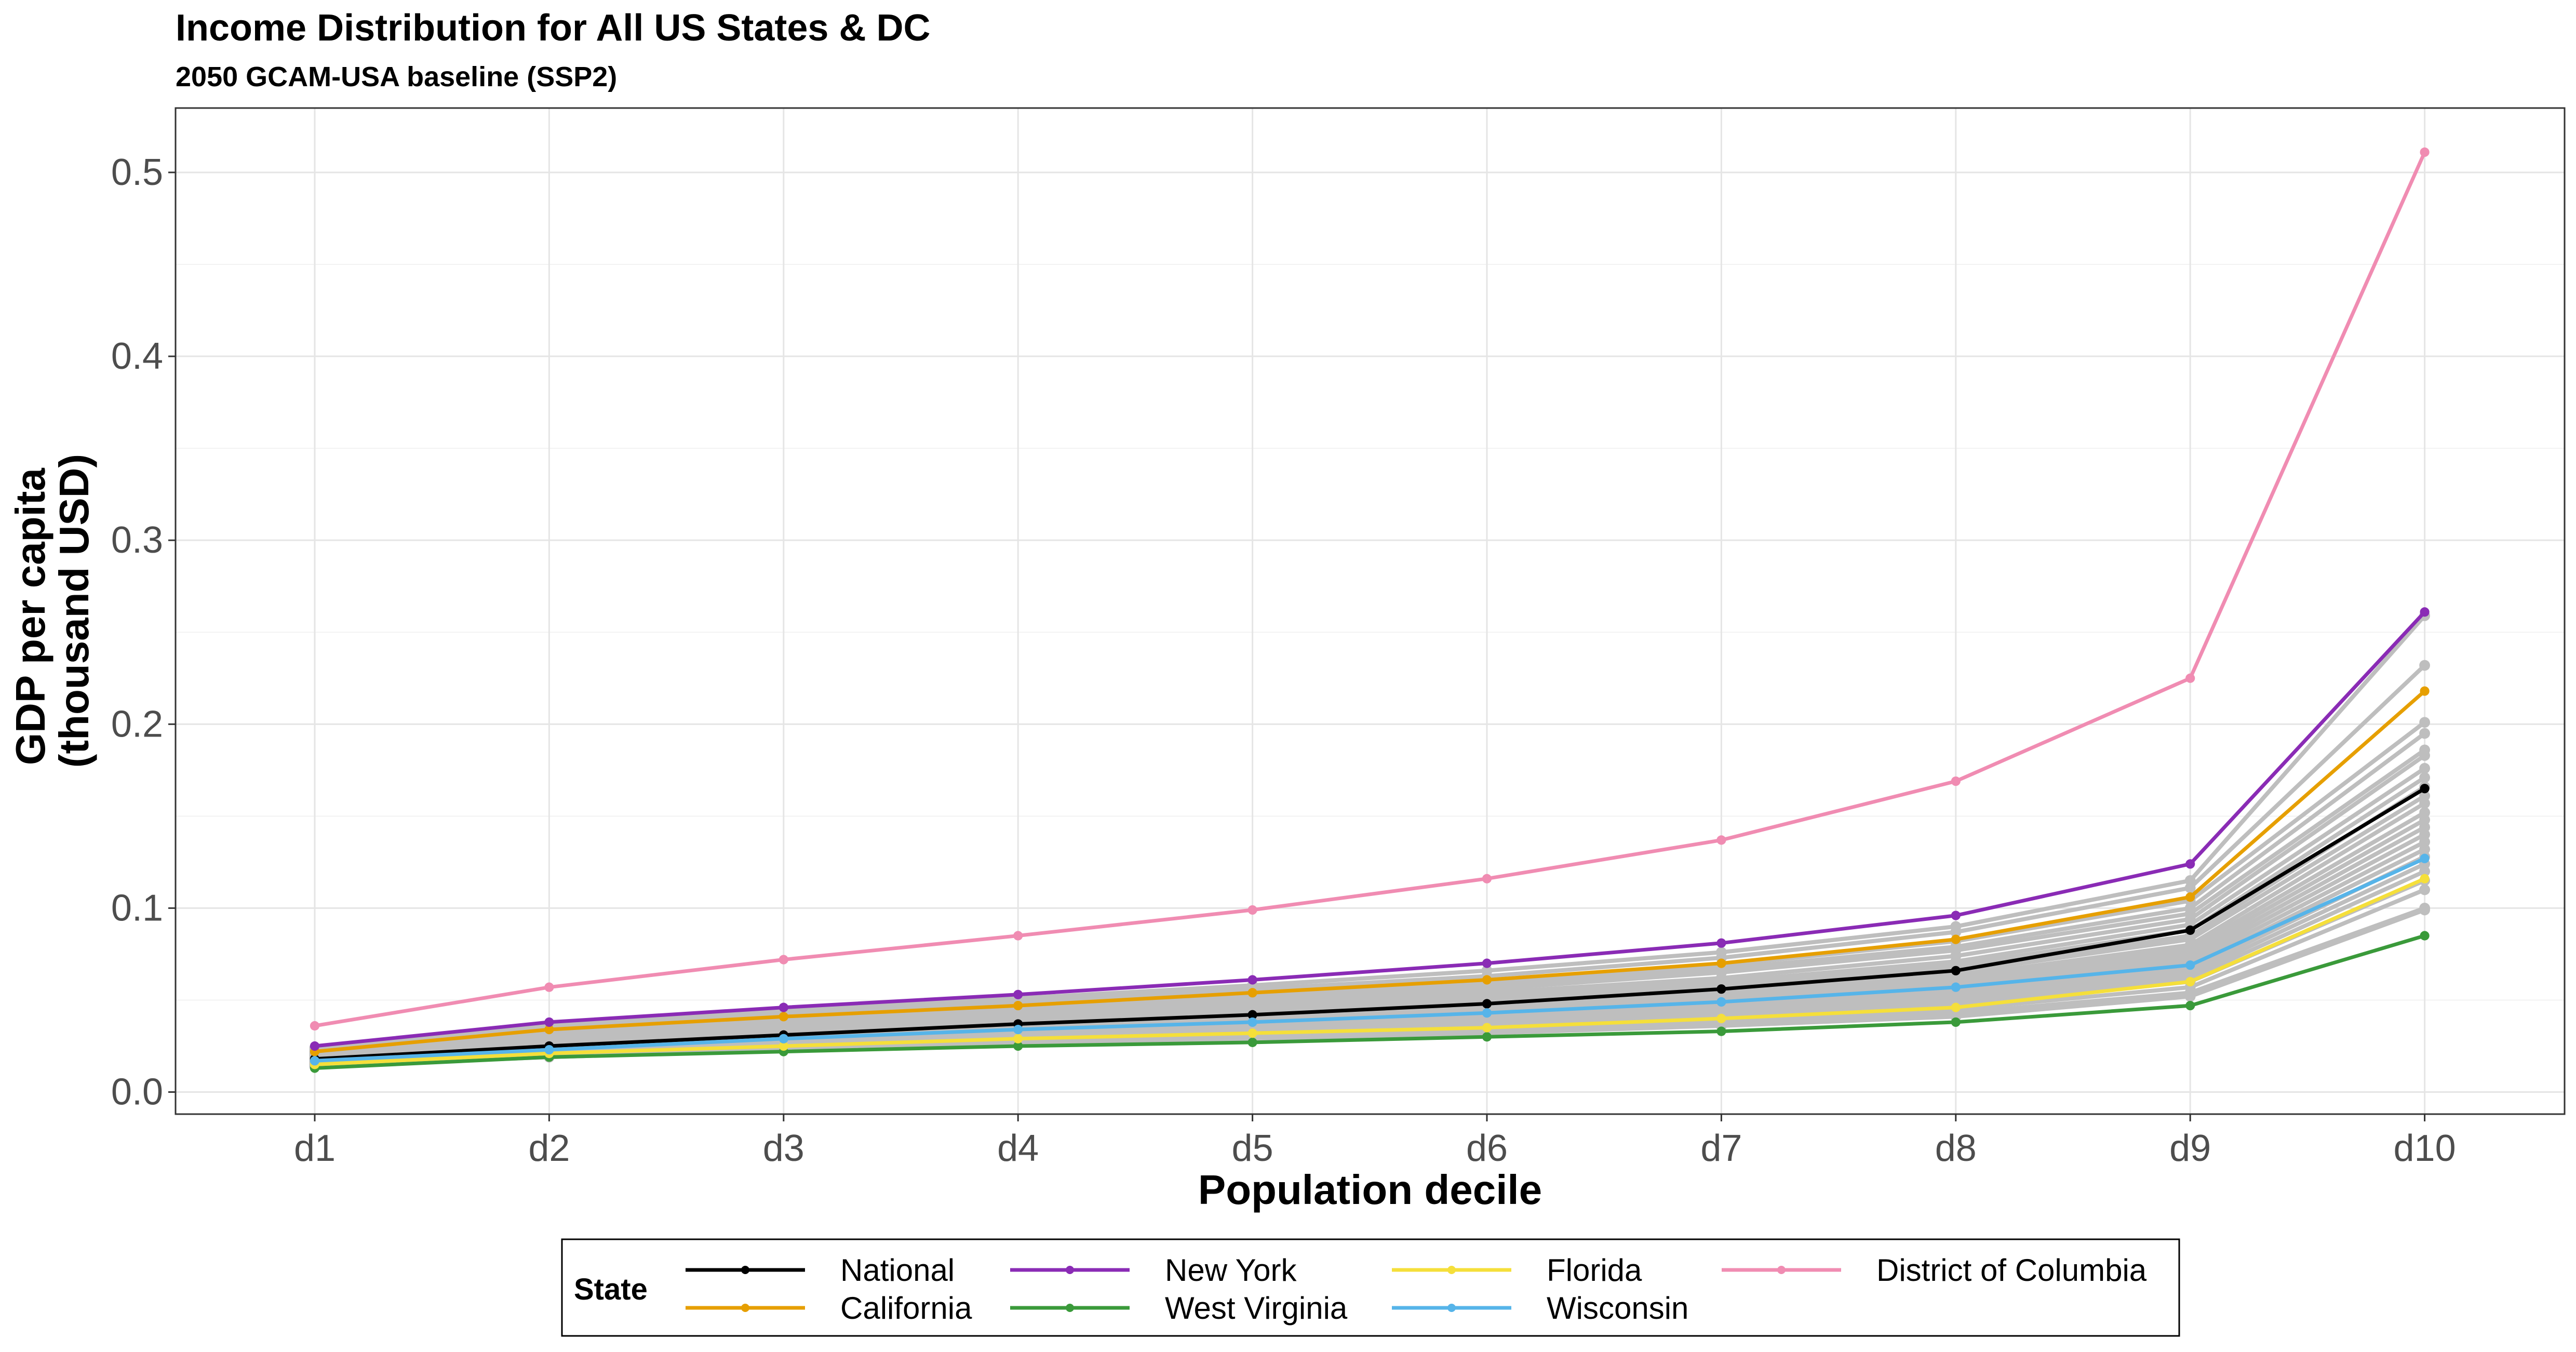 The height and width of the screenshot is (1352, 2576). Describe the element at coordinates (1070, 1270) in the screenshot. I see `legend-key-point-new-york` at that location.